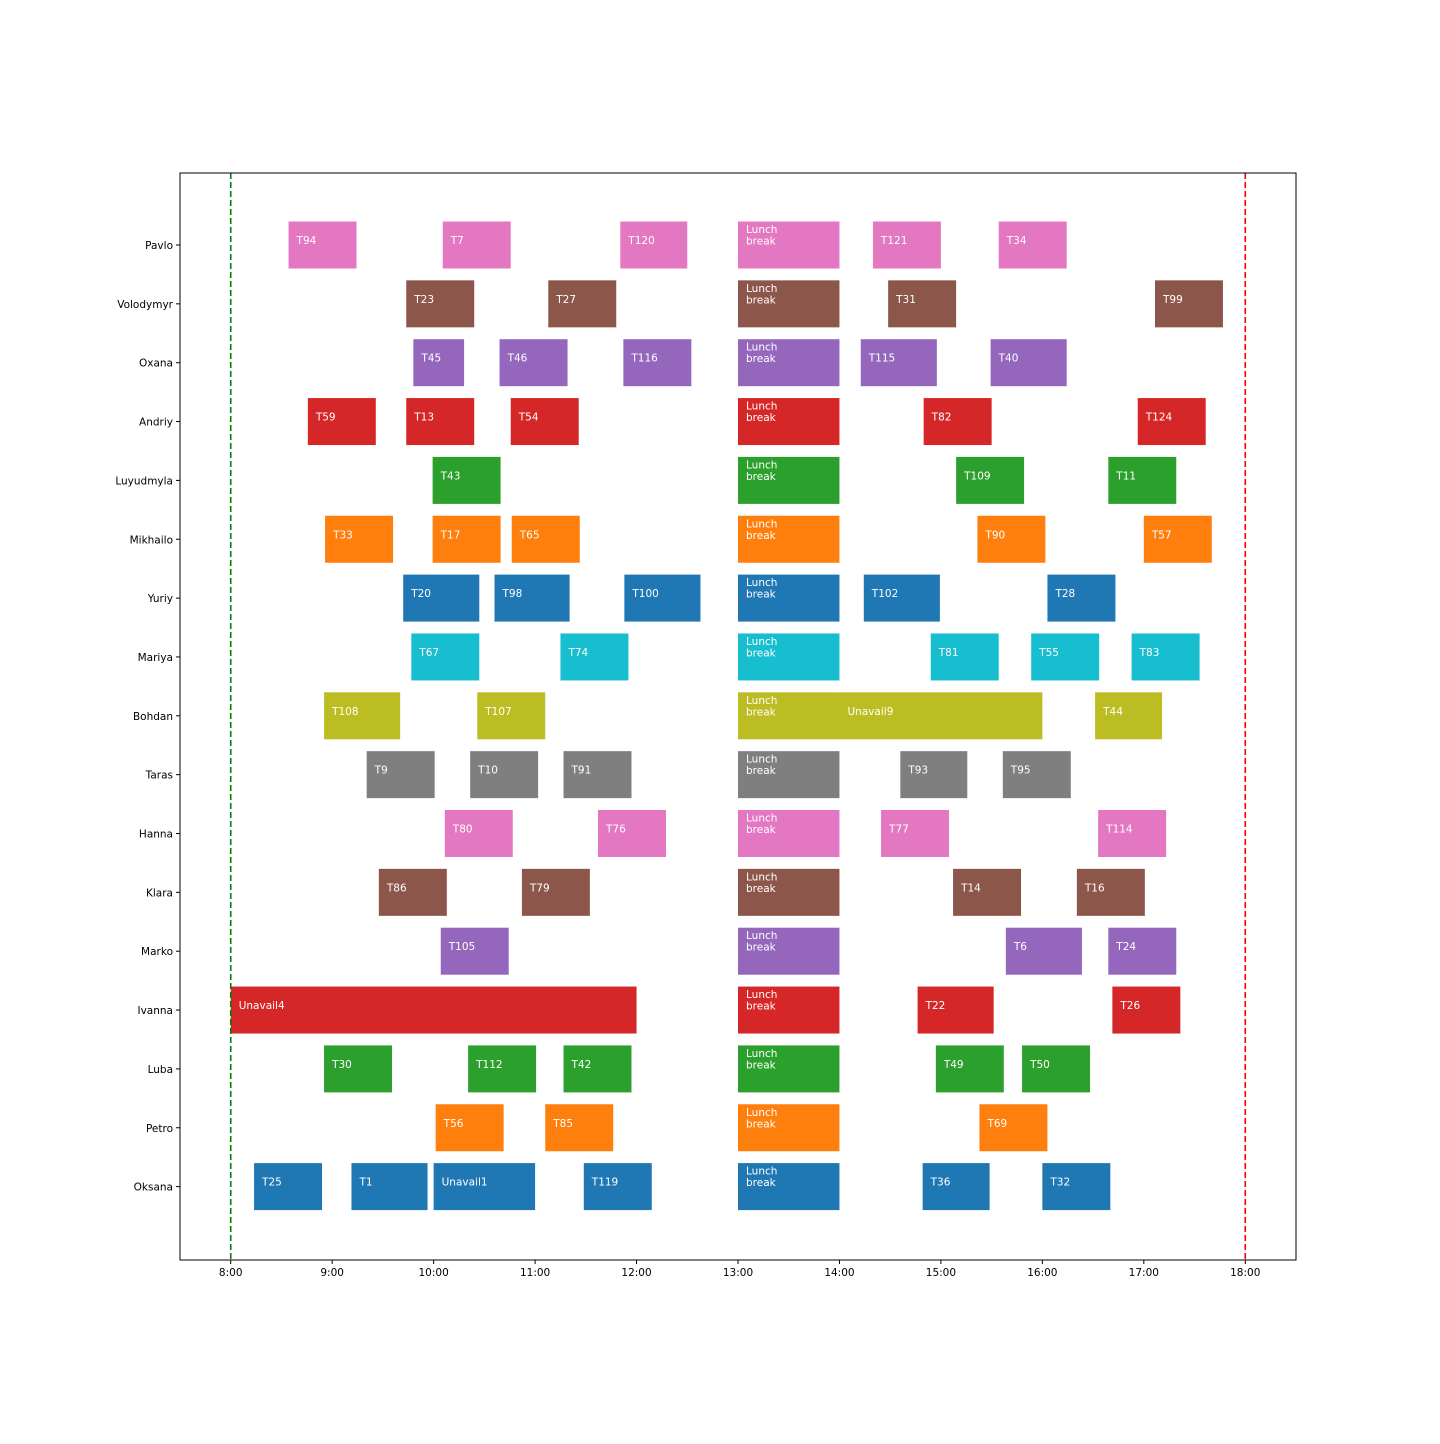 The image size is (1440, 1444). Describe the element at coordinates (990, 480) in the screenshot. I see `task-bar-t109` at that location.